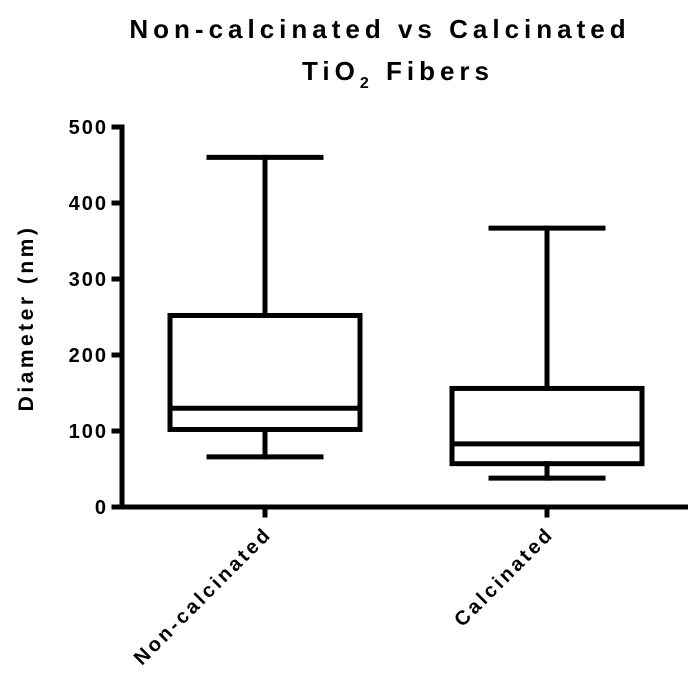  What do you see at coordinates (367, 83) in the screenshot?
I see `chart-title-subscript: 2` at bounding box center [367, 83].